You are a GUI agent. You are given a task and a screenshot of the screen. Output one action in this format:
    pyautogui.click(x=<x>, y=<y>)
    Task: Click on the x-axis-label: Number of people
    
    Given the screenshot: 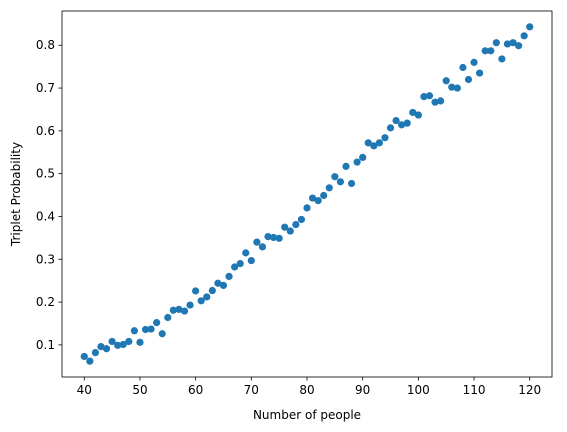 What is the action you would take?
    pyautogui.click(x=307, y=415)
    